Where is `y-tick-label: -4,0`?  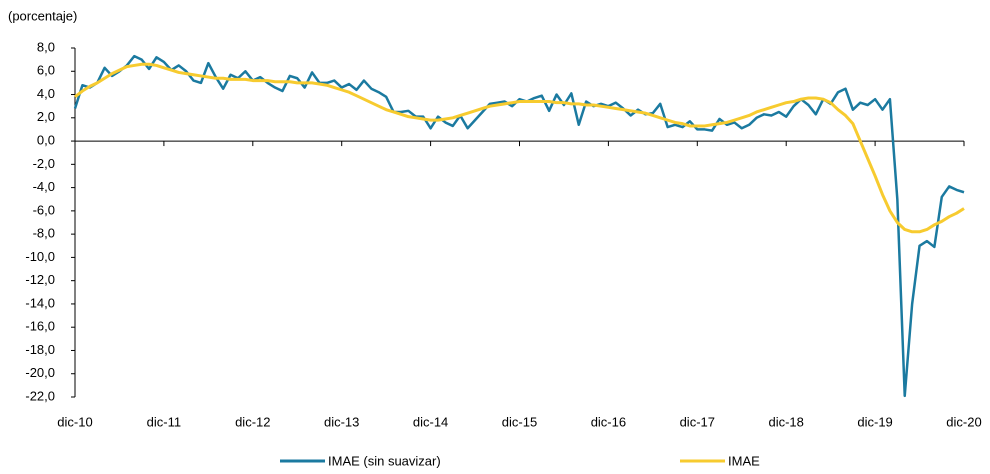
y-tick-label: -4,0 is located at coordinates (44, 186).